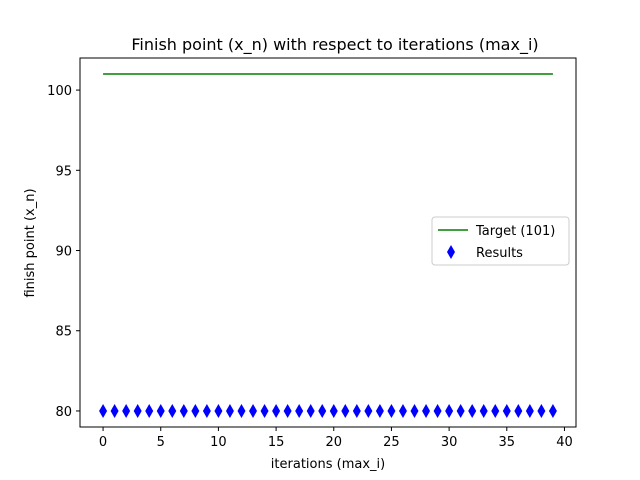 The height and width of the screenshot is (480, 640). What do you see at coordinates (333, 442) in the screenshot?
I see `x-tick-label: 20` at bounding box center [333, 442].